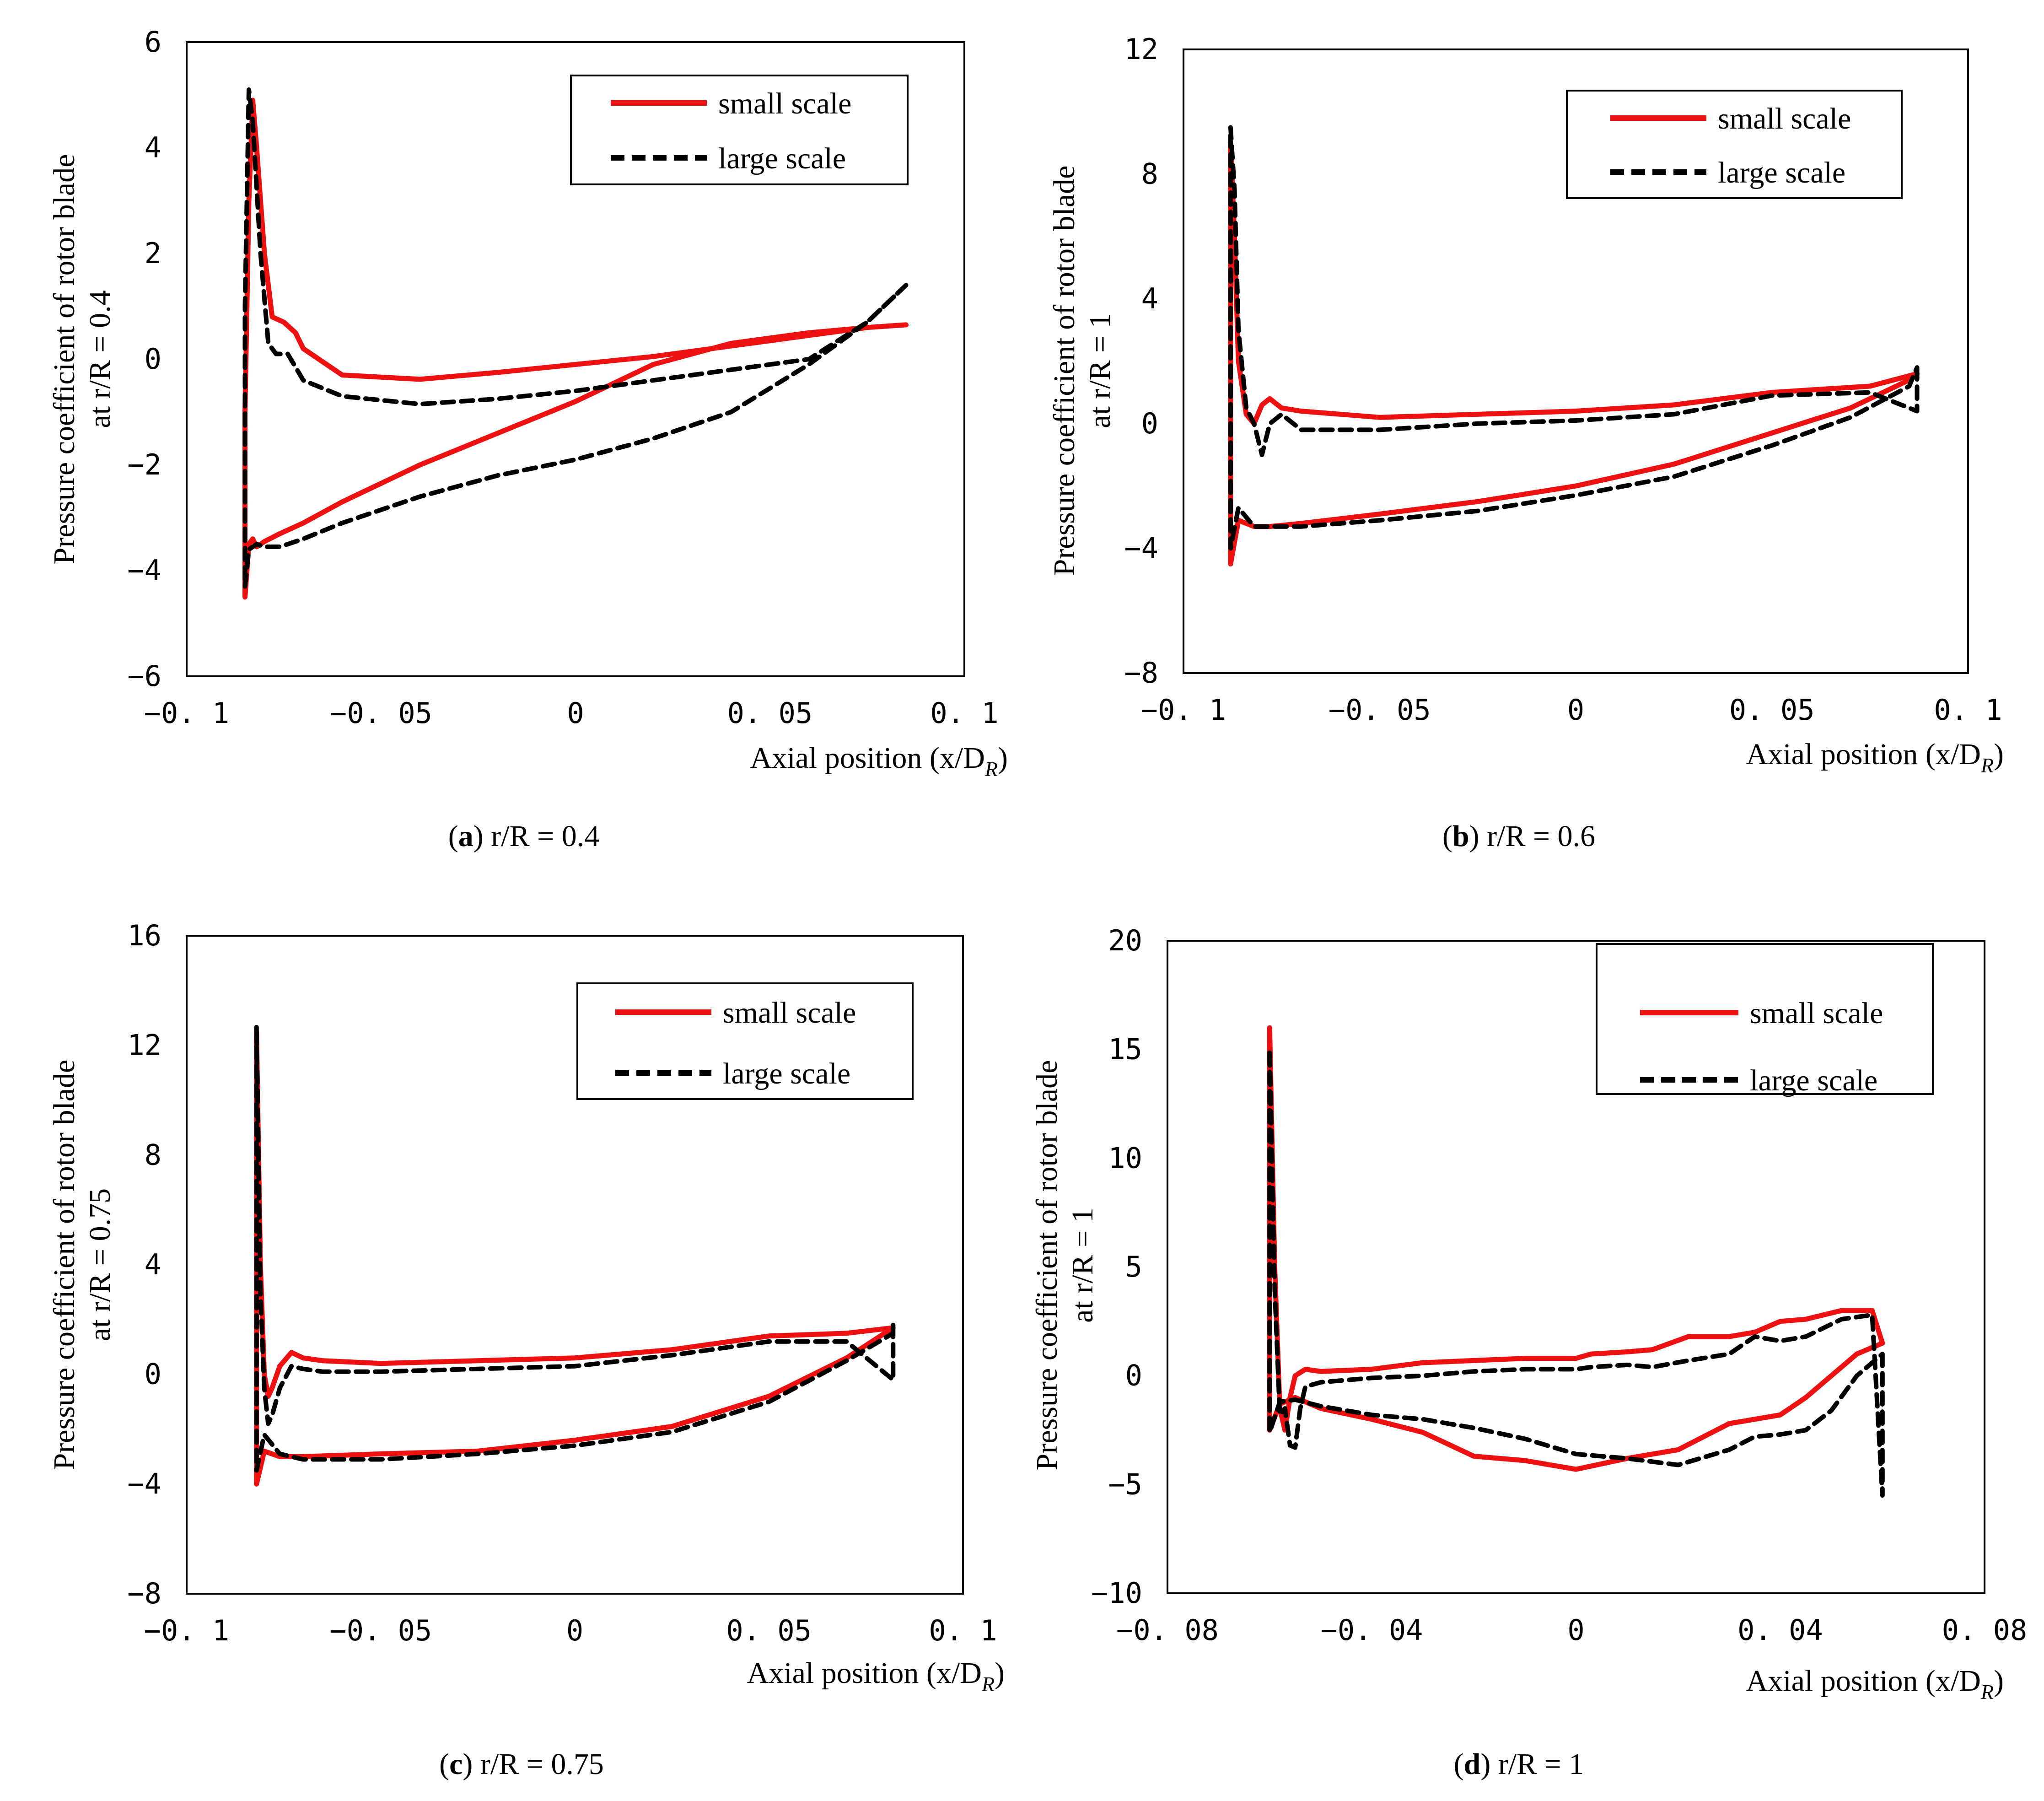 The height and width of the screenshot is (1801, 2044). What do you see at coordinates (1780, 1630) in the screenshot?
I see `x-tick-label: 0. 04` at bounding box center [1780, 1630].